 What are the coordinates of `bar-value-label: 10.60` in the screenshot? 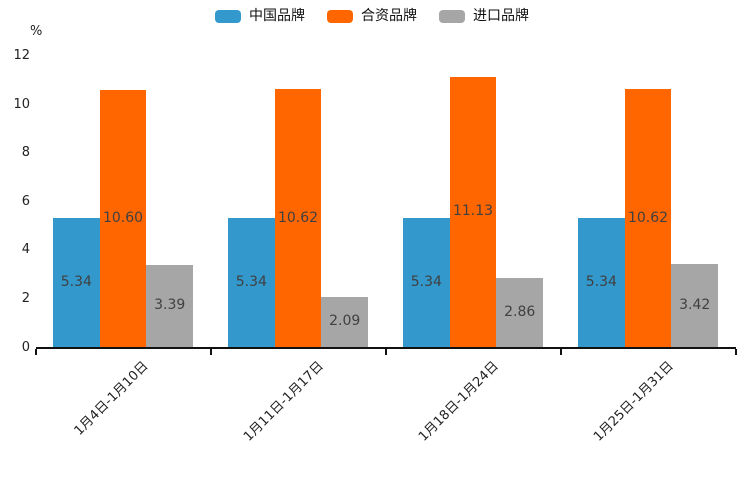 It's located at (123, 217).